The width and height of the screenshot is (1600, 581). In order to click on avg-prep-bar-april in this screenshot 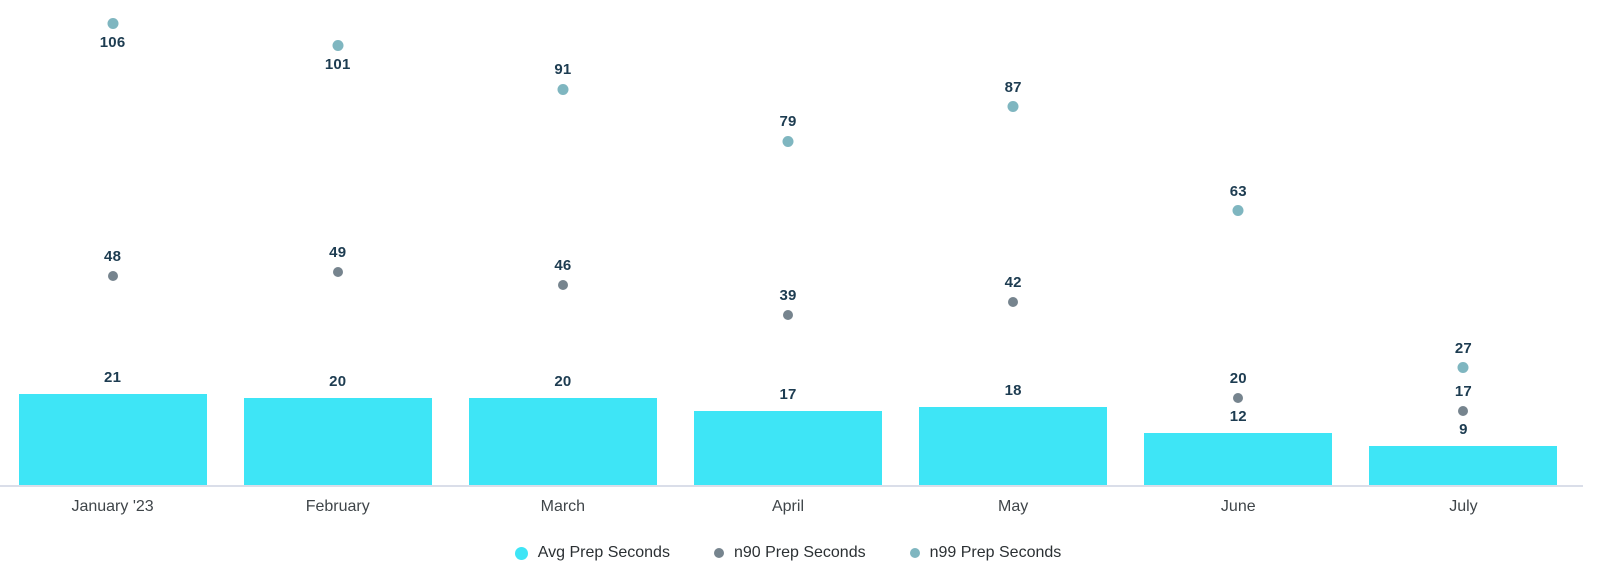, I will do `click(787, 448)`.